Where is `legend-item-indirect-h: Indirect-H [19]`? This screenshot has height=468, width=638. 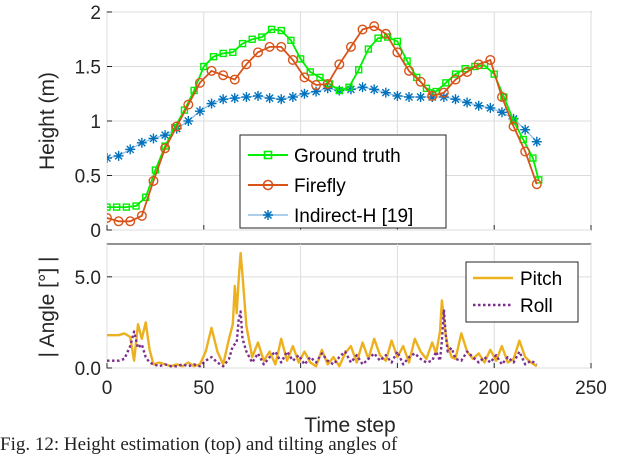 legend-item-indirect-h: Indirect-H [19] is located at coordinates (330, 216).